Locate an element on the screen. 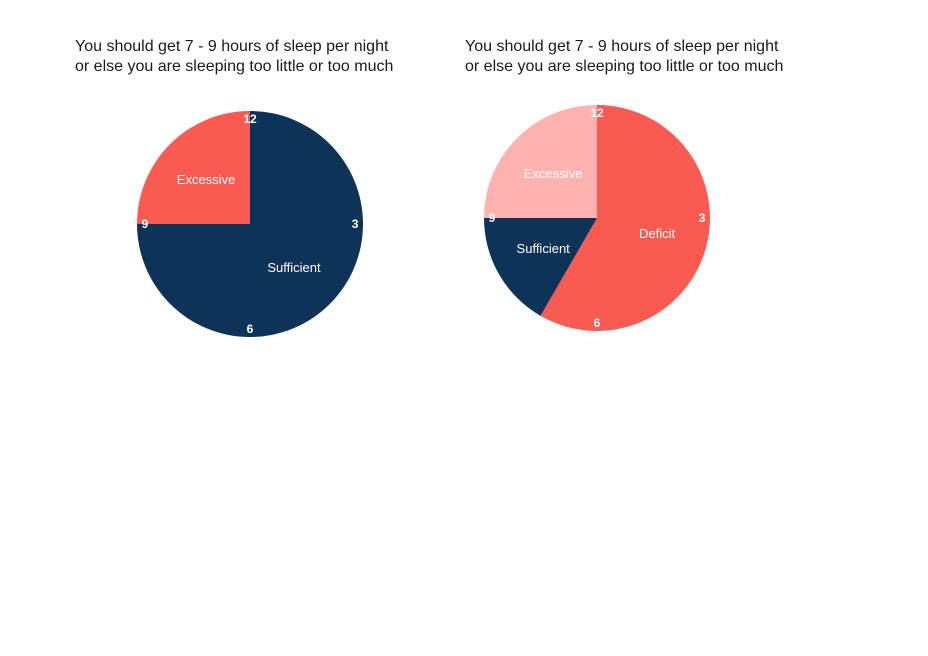  pie-svg: Deficit Sufficient Excessive 12 3 6 9 is located at coordinates (597, 218).